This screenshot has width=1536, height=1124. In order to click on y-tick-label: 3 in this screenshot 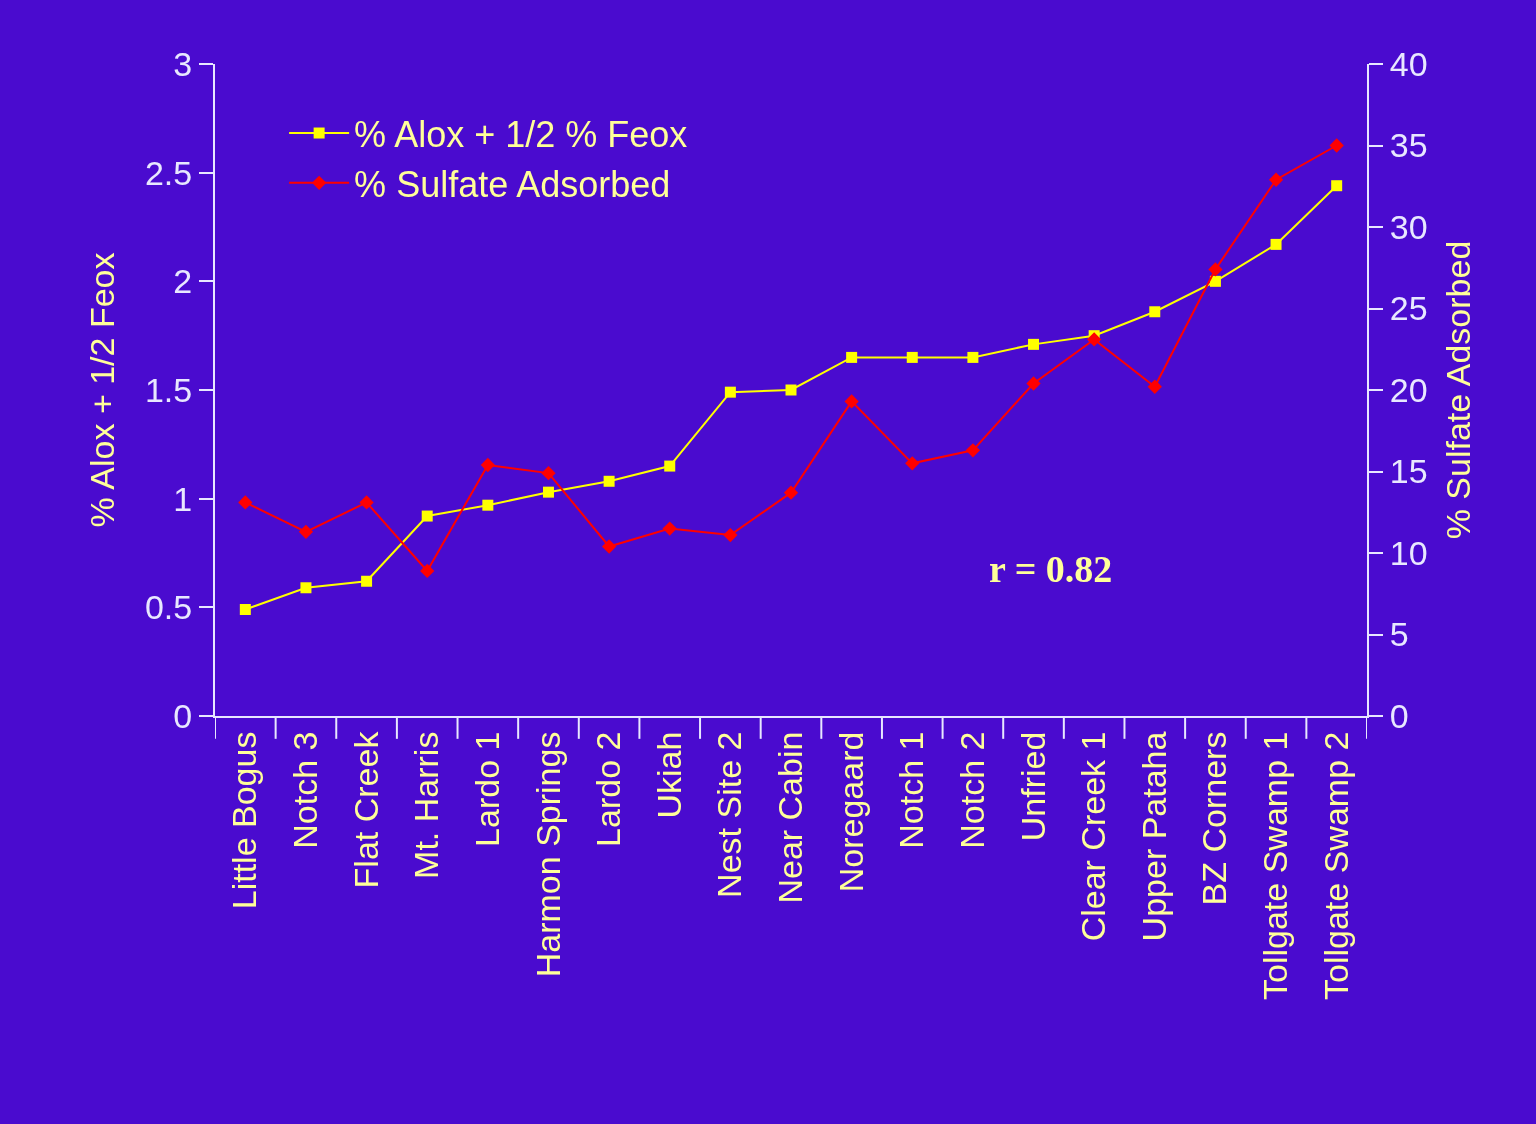, I will do `click(183, 63)`.